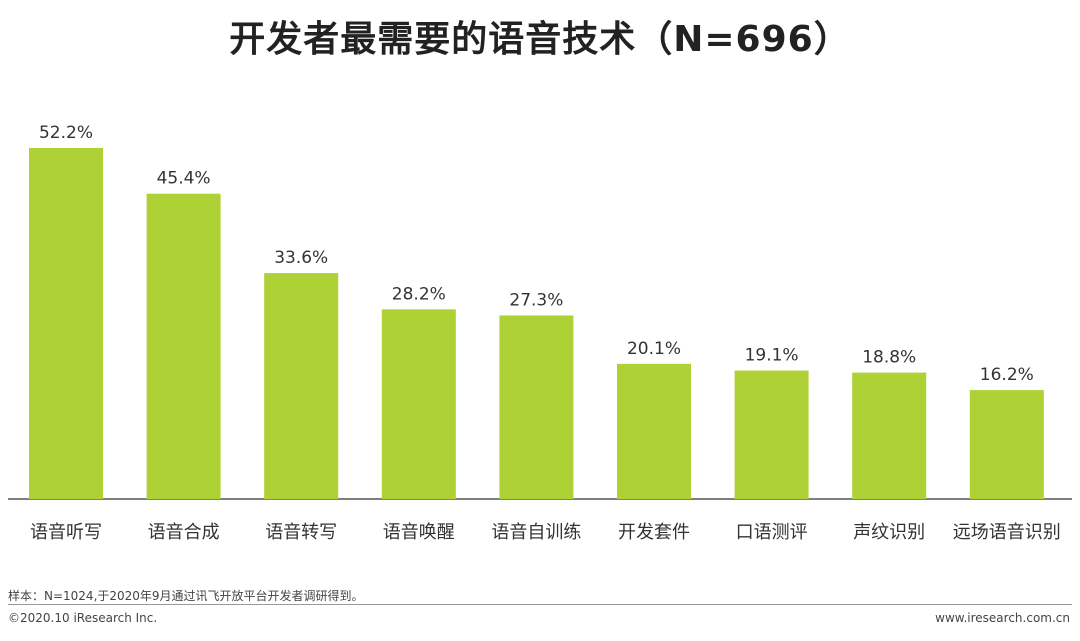  I want to click on category-label: 语音听写, so click(66, 532).